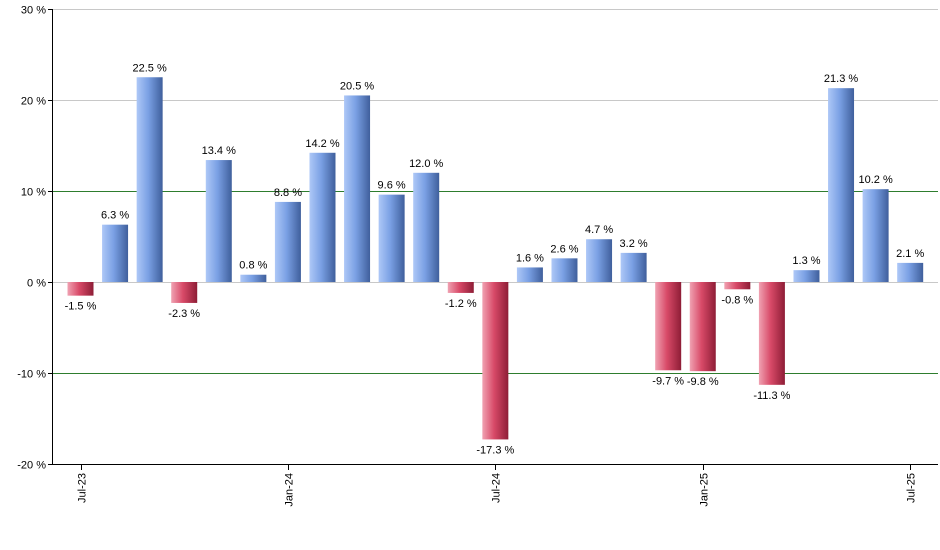 The width and height of the screenshot is (940, 550). Describe the element at coordinates (771, 396) in the screenshot. I see `bar-value-label: -11.3 %` at that location.